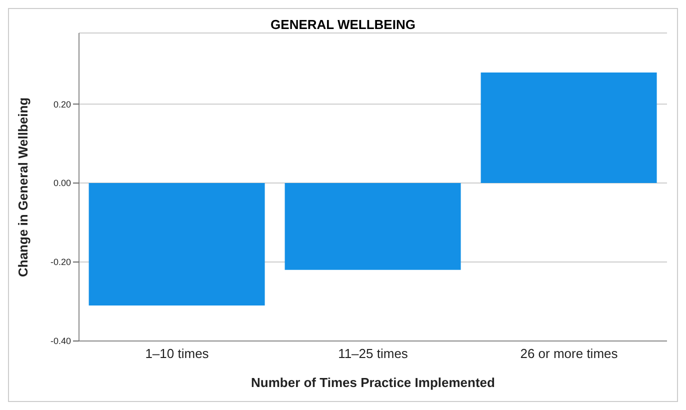 The width and height of the screenshot is (686, 410). Describe the element at coordinates (373, 382) in the screenshot. I see `x-axis-title: Number of Times Practice Implemented` at that location.